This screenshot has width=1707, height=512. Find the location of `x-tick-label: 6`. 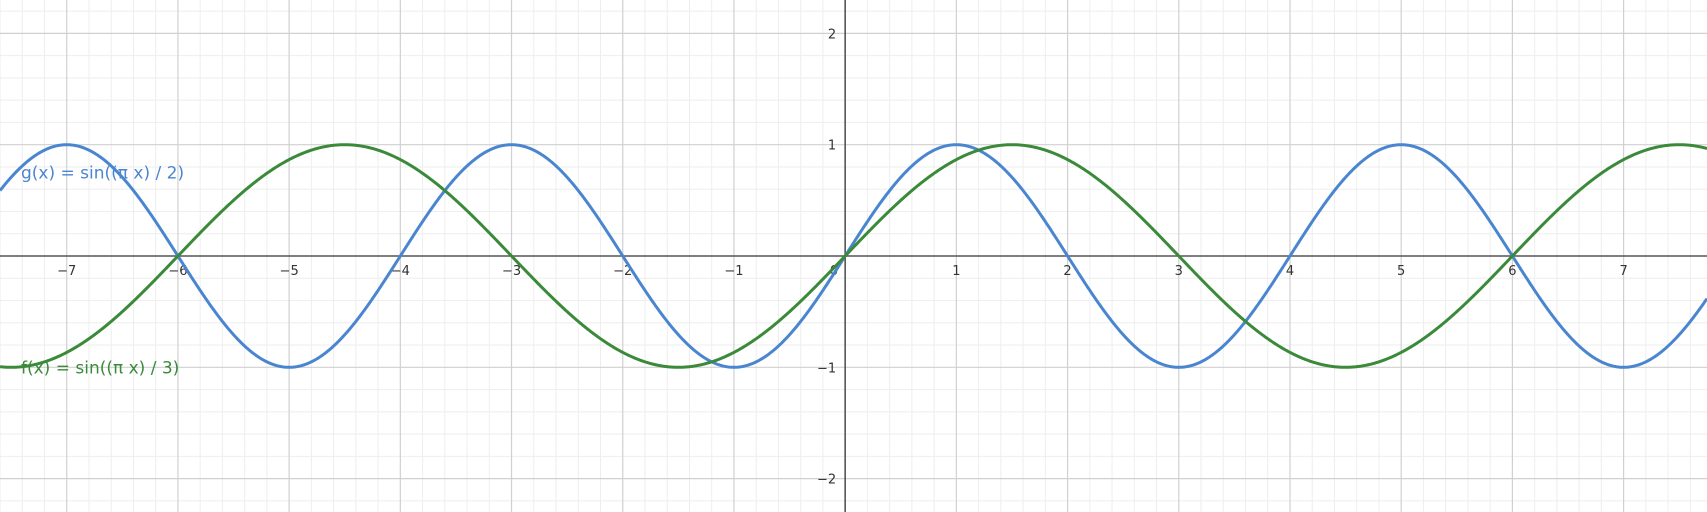

x-tick-label: 6 is located at coordinates (1512, 271).